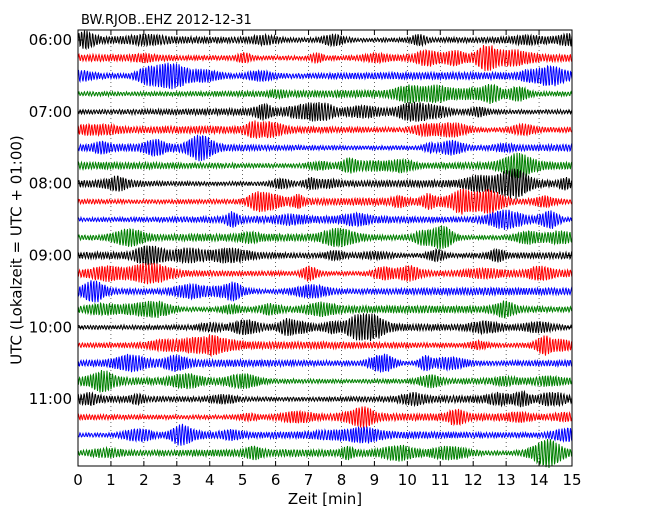  I want to click on x-axis-label: Zeit [min], so click(325, 499).